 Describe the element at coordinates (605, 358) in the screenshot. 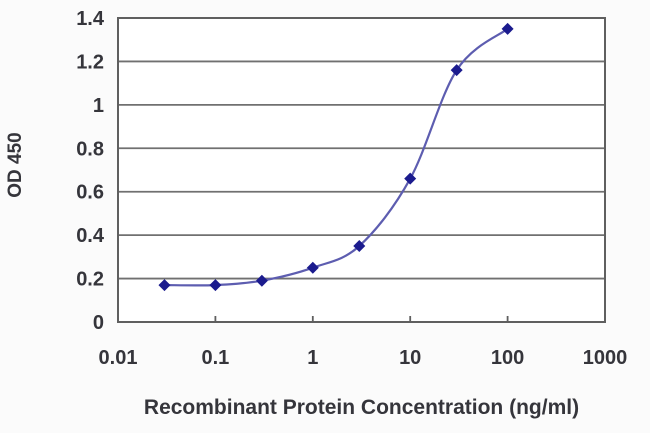

I see `x-tick-label: 1000` at that location.